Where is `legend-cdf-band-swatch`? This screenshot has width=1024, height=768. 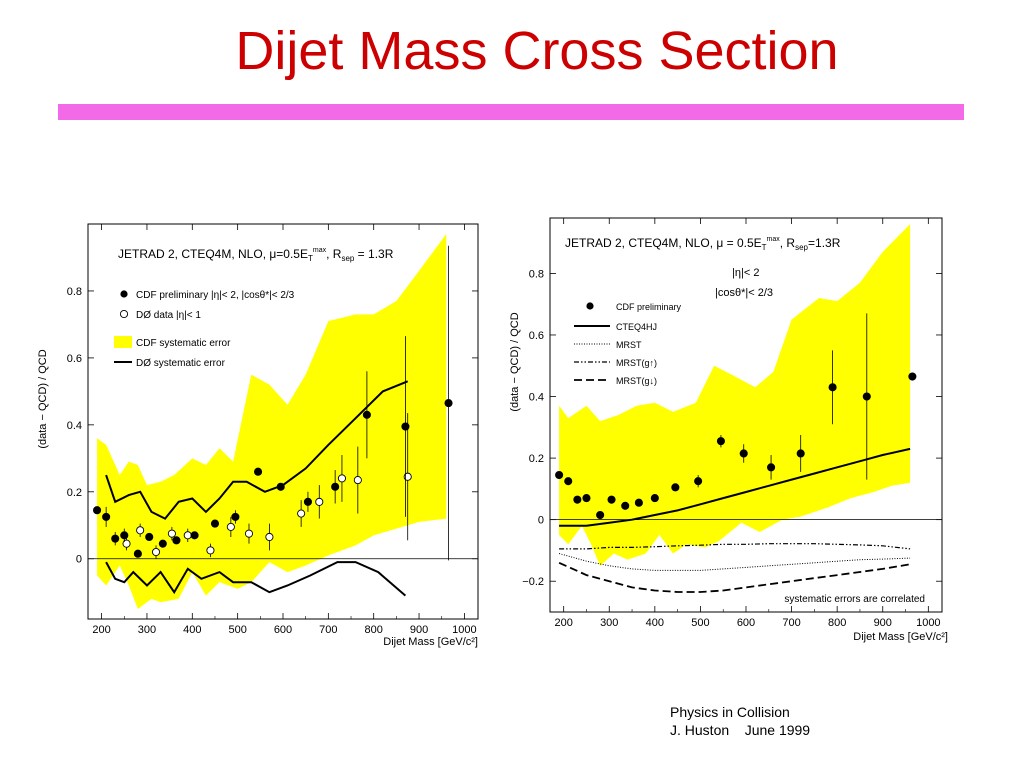
legend-cdf-band-swatch is located at coordinates (123, 342).